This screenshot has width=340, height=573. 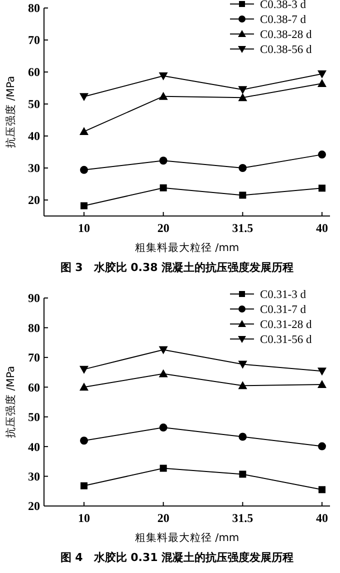 I want to click on y-tick-label: 90, so click(x=34, y=298).